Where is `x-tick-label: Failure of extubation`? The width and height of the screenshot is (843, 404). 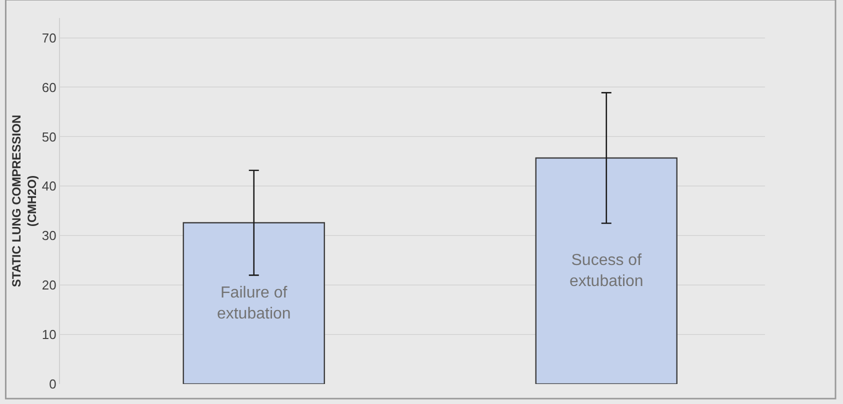 x-tick-label: Failure of extubation is located at coordinates (253, 303).